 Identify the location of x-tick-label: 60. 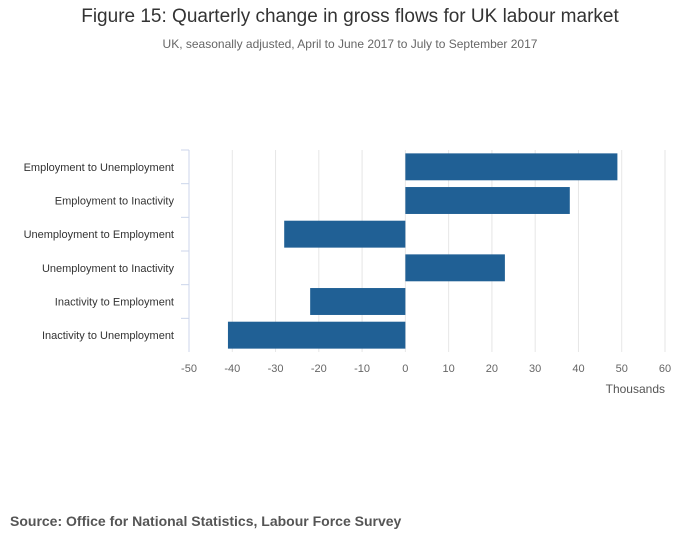
(665, 369).